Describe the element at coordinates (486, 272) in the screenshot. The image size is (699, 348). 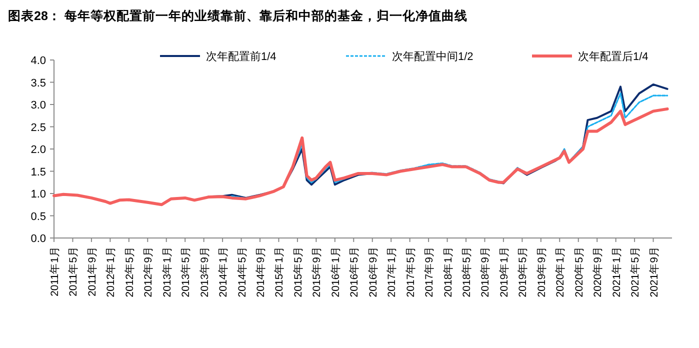
I see `x-tick-label: 2018年9月` at that location.